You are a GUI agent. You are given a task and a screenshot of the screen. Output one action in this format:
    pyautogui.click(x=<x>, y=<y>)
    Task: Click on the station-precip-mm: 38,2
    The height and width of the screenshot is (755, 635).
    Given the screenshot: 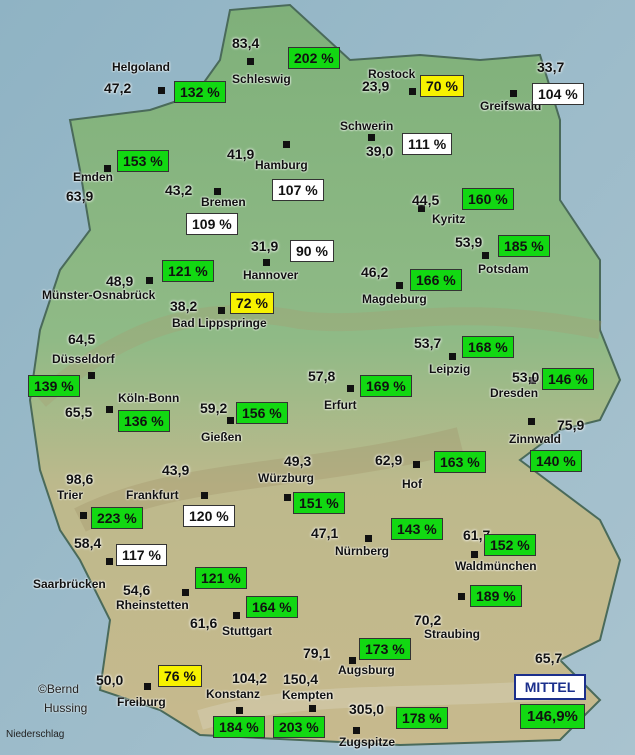 What is the action you would take?
    pyautogui.click(x=184, y=306)
    